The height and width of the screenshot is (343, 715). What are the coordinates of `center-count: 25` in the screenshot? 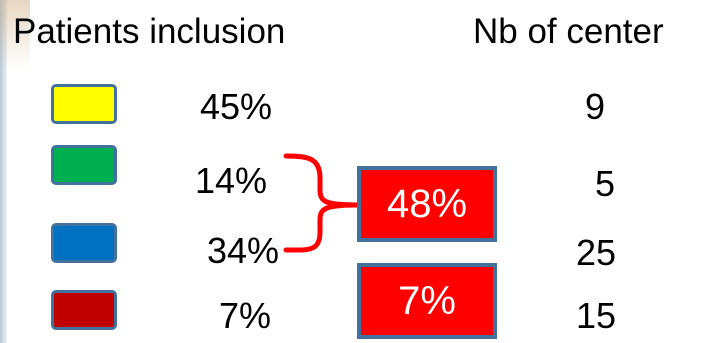 It's located at (596, 252).